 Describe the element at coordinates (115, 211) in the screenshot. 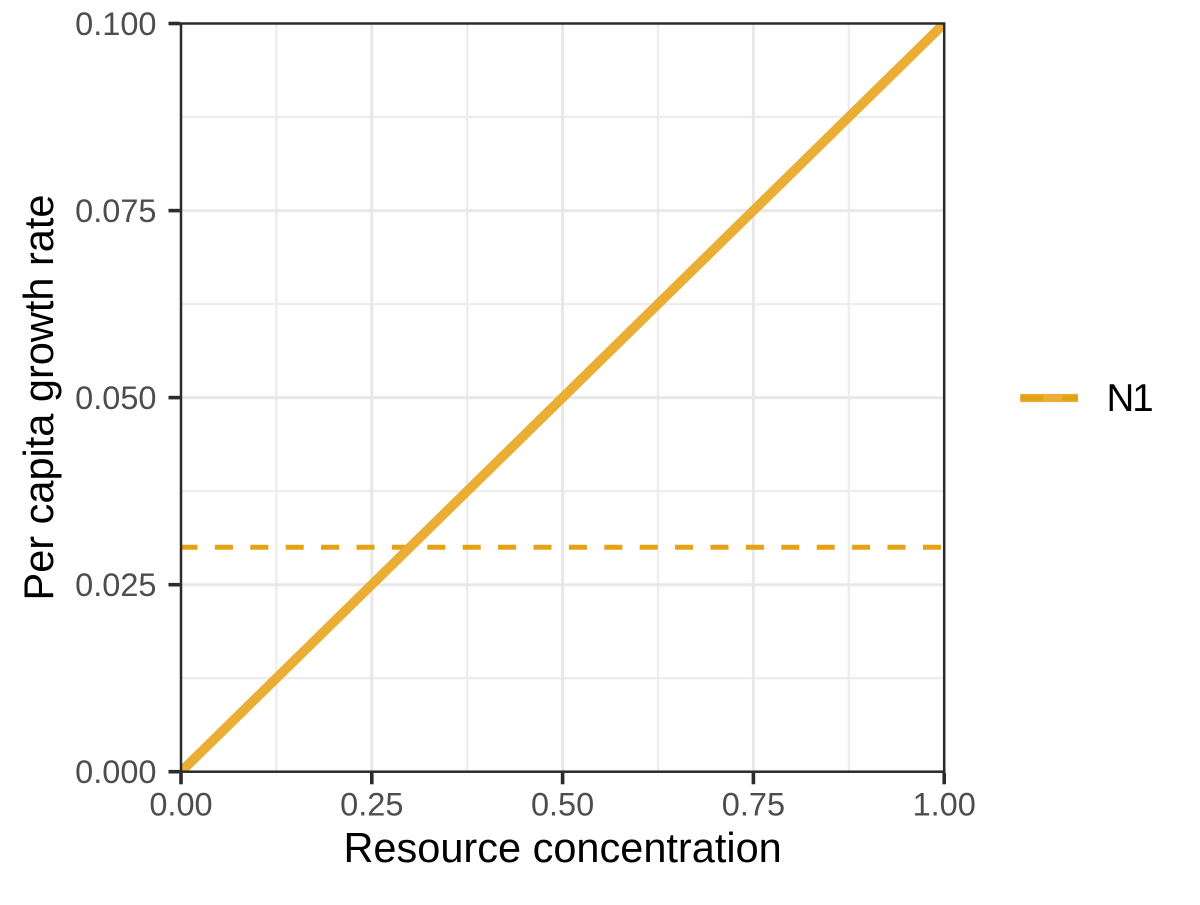

I see `svg-text: 0.075` at that location.